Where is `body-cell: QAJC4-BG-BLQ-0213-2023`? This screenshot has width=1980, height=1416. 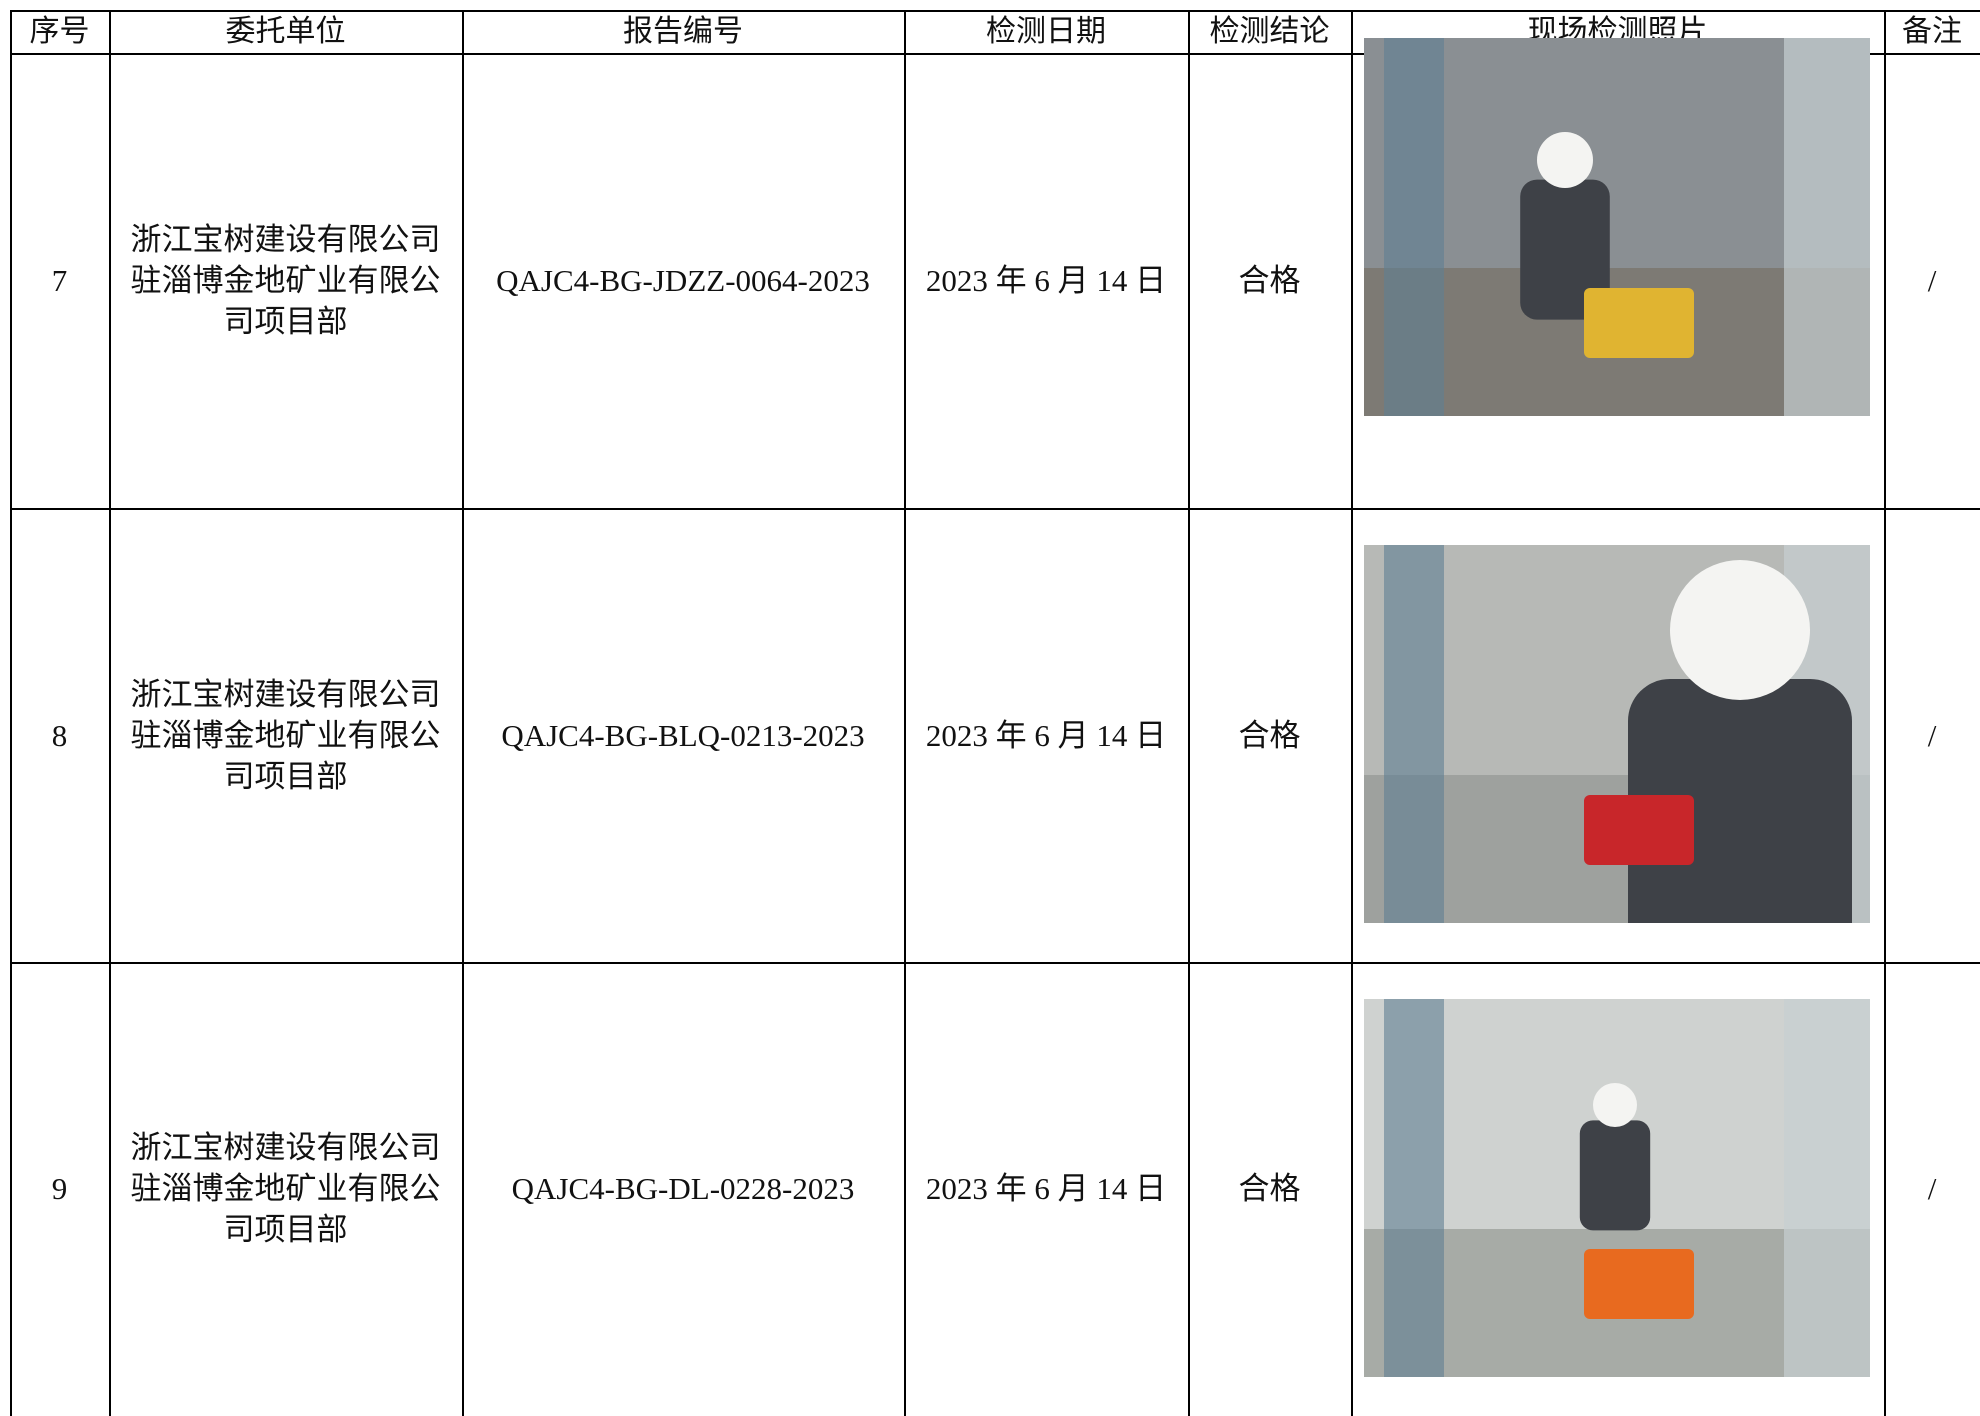 body-cell: QAJC4-BG-BLQ-0213-2023 is located at coordinates (683, 735).